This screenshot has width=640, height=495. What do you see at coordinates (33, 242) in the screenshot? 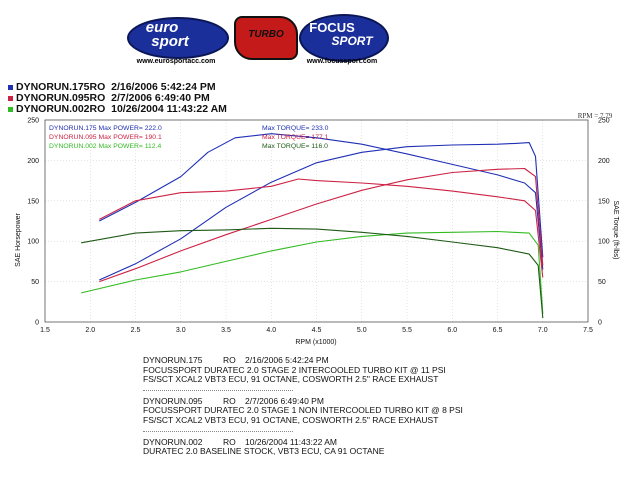
I see `y-tick-label: 100` at bounding box center [33, 242].